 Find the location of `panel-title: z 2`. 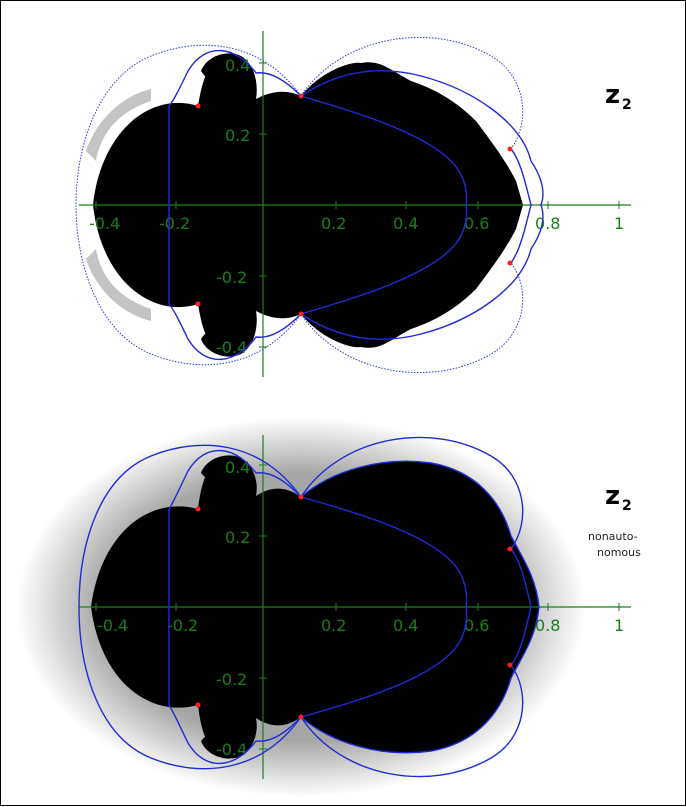

panel-title: z 2 is located at coordinates (618, 96).